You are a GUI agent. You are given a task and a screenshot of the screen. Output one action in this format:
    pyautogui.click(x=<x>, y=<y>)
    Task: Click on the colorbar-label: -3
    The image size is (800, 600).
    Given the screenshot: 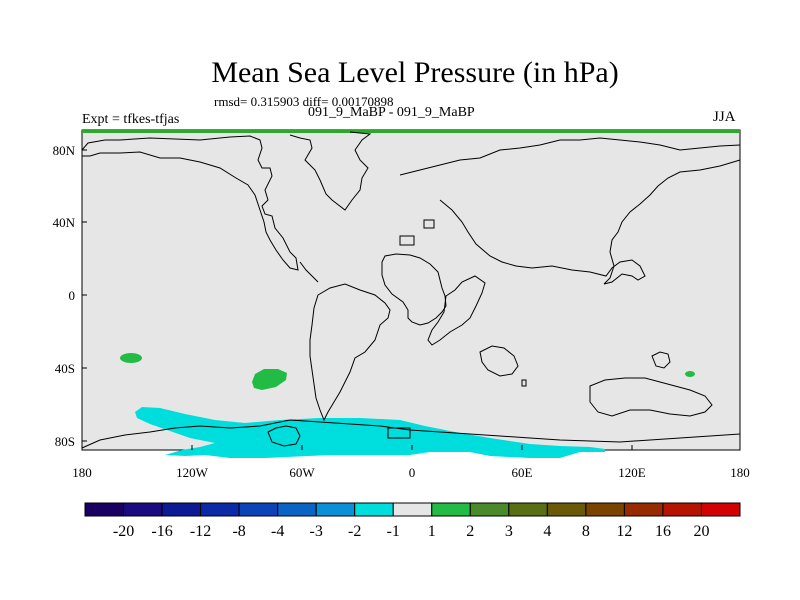 What is the action you would take?
    pyautogui.click(x=316, y=531)
    